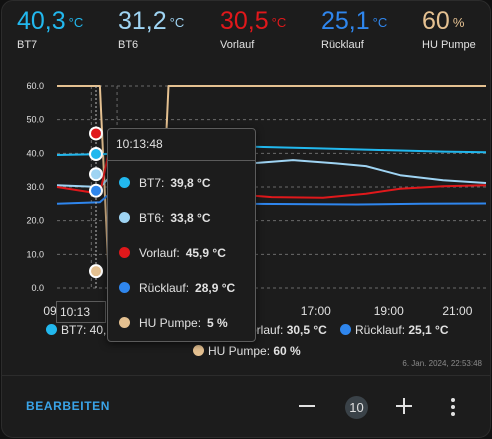  Describe the element at coordinates (152, 183) in the screenshot. I see `tooltip-label: BT7:` at that location.